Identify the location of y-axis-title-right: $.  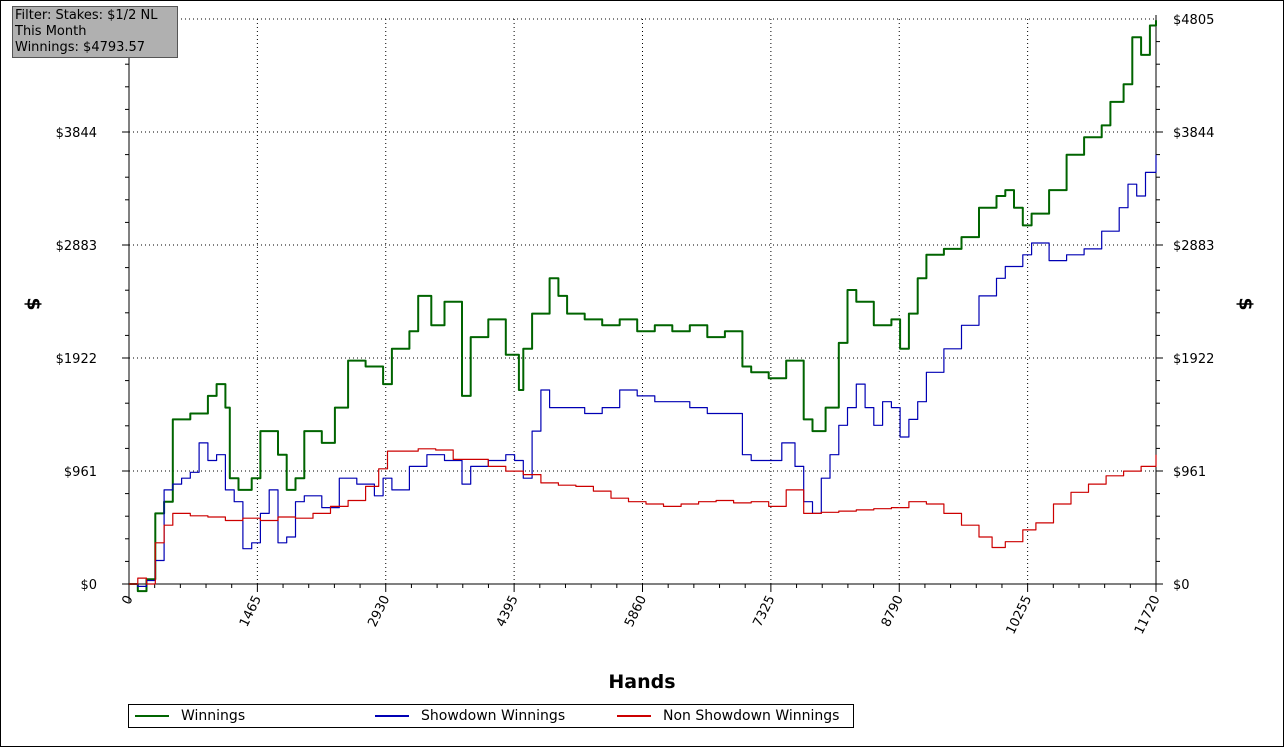
(1246, 303).